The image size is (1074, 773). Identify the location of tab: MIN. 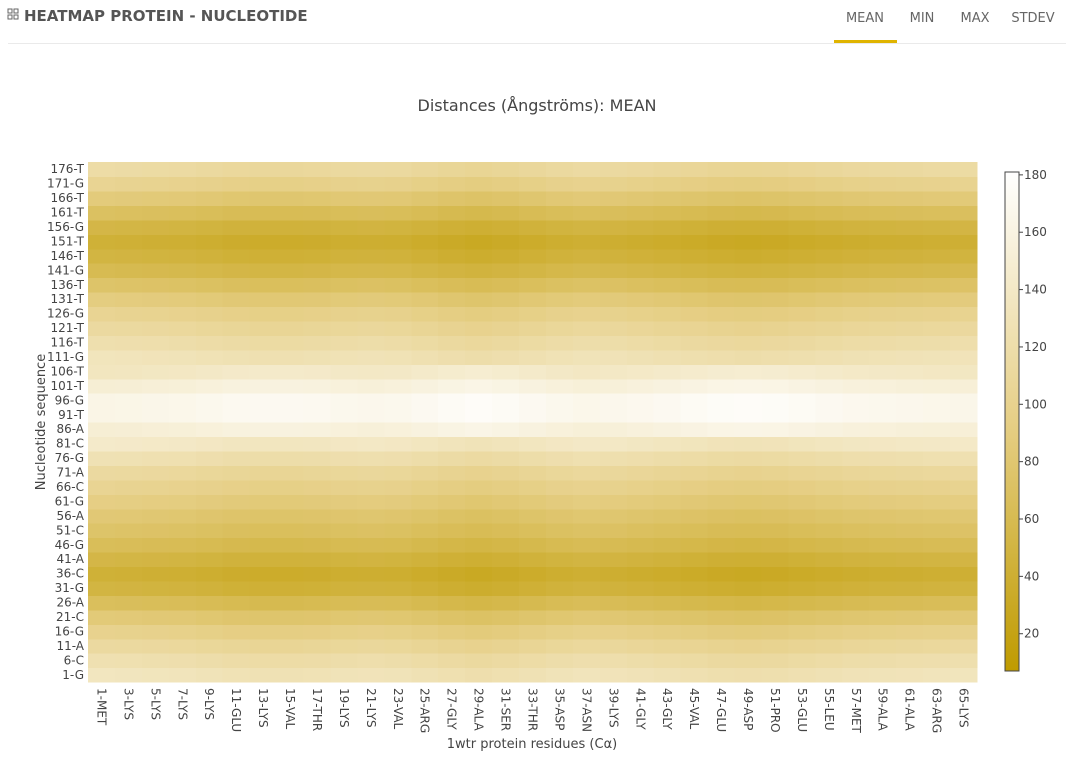
(922, 18).